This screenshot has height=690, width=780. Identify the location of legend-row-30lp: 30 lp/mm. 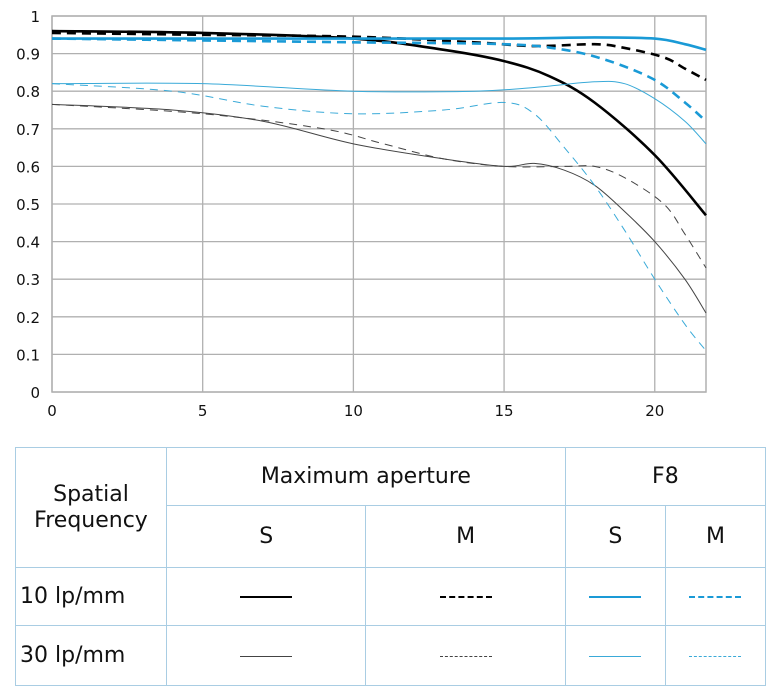
(91, 655).